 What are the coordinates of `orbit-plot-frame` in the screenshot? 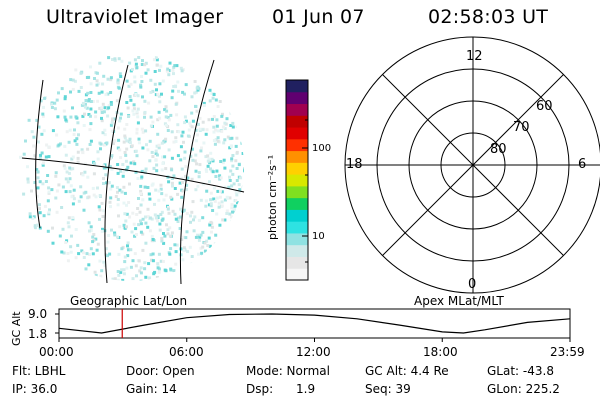 It's located at (314, 323).